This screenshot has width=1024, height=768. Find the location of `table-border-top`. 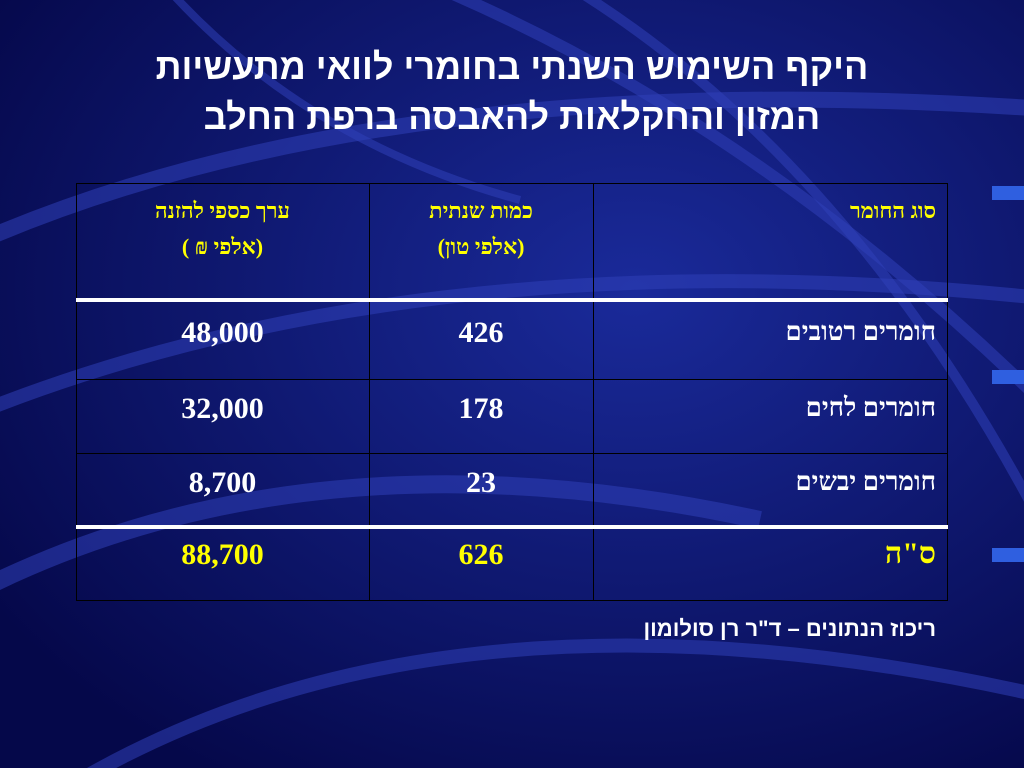

table-border-top is located at coordinates (512, 183).